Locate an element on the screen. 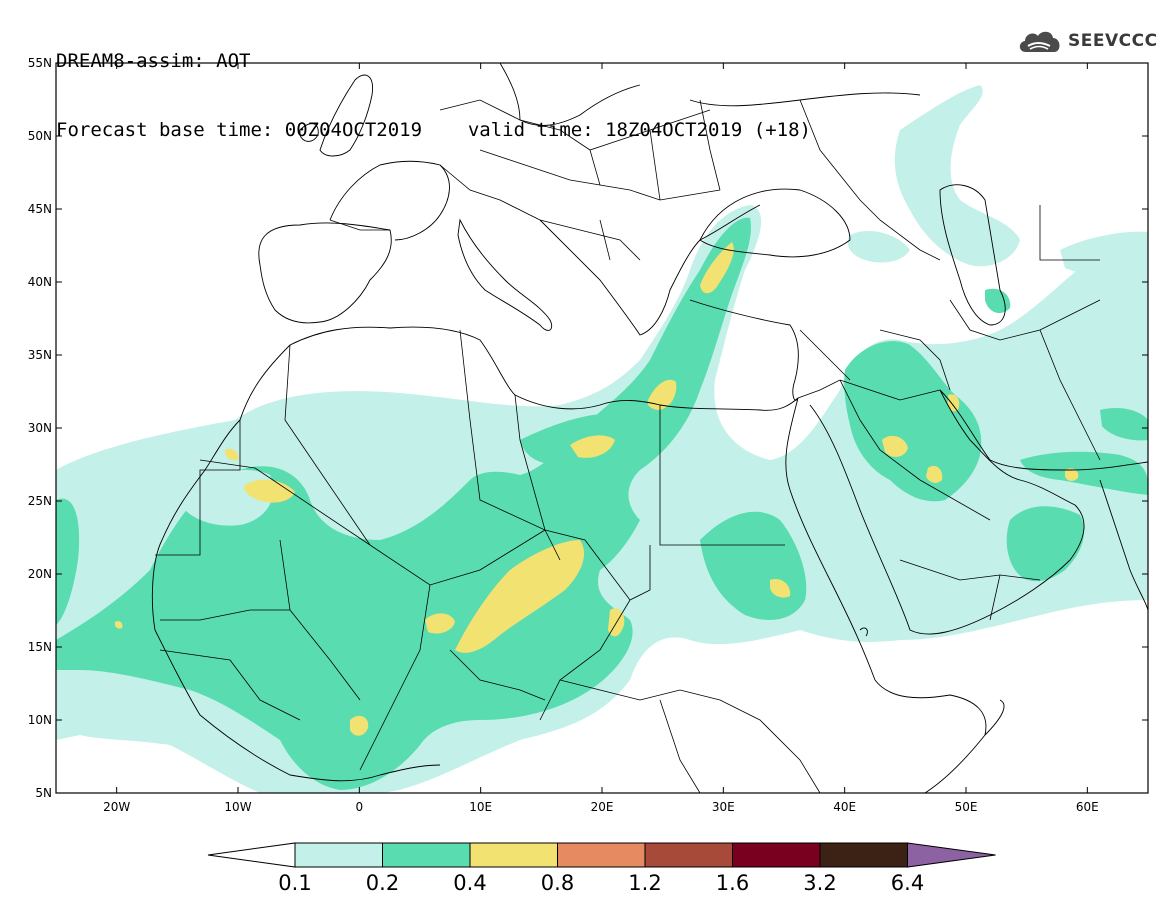  lat-tick-label: 40N is located at coordinates (40, 282).